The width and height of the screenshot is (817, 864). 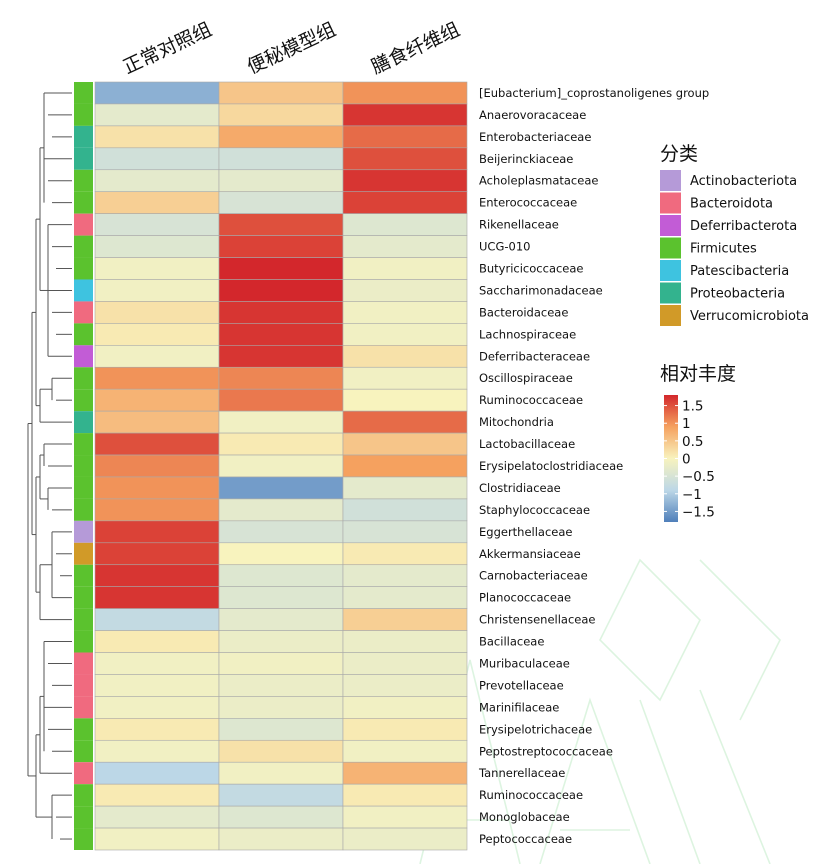 What do you see at coordinates (546, 751) in the screenshot?
I see `row-label: Peptostreptococcaceae` at bounding box center [546, 751].